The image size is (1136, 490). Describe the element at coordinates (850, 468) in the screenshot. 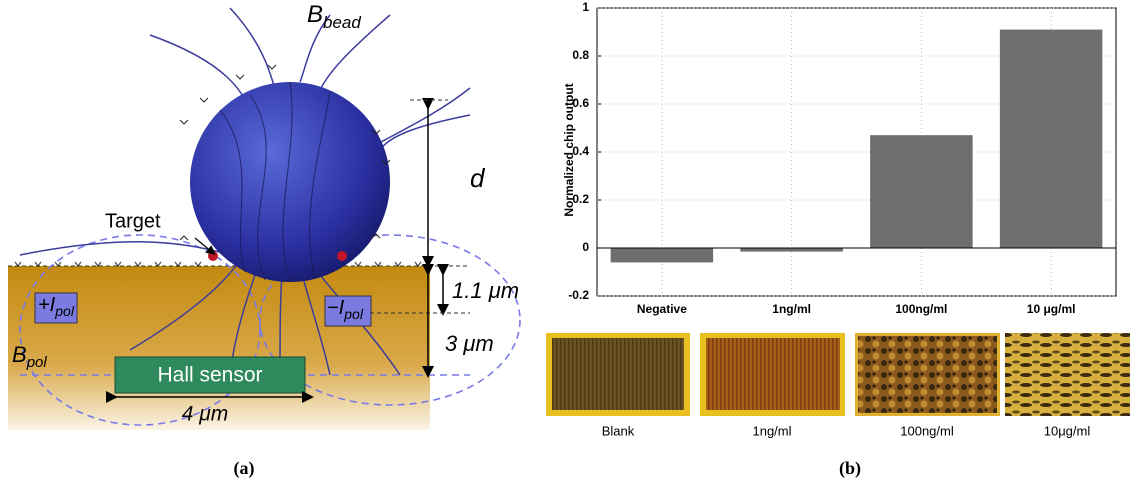

I see `caption-b: (b)` at that location.